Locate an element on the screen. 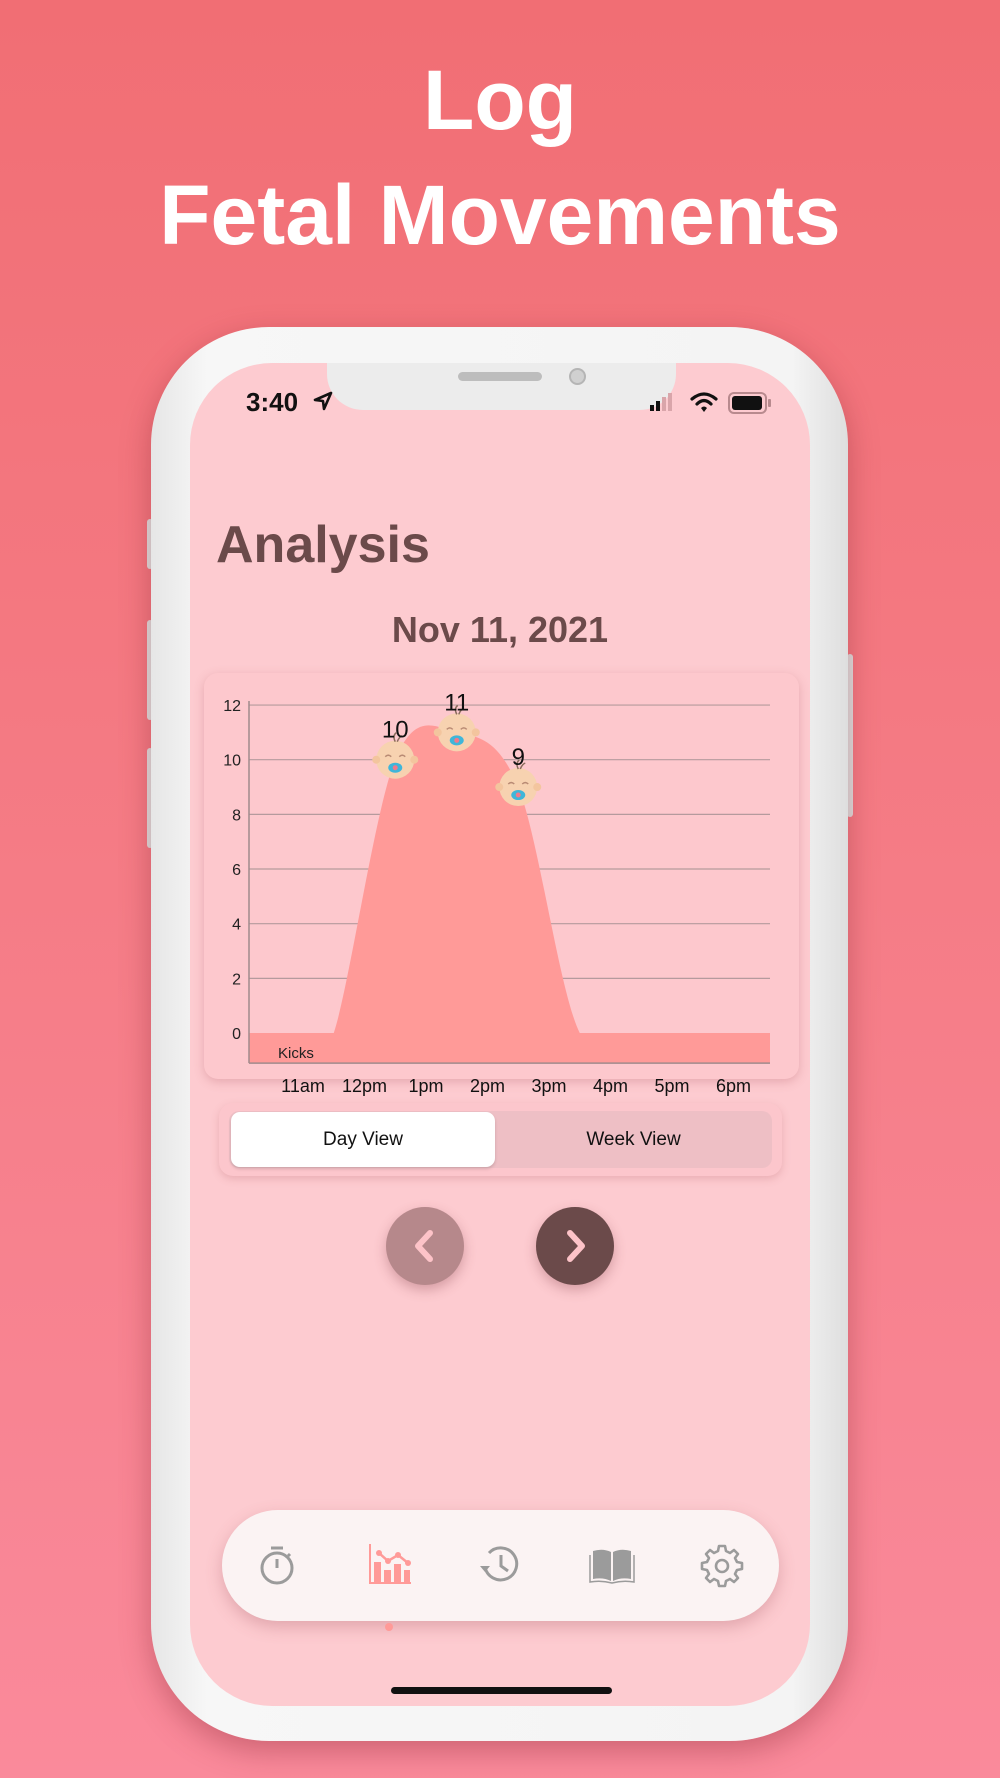 The width and height of the screenshot is (1000, 1778). y-tick-label: 0 is located at coordinates (236, 1034).